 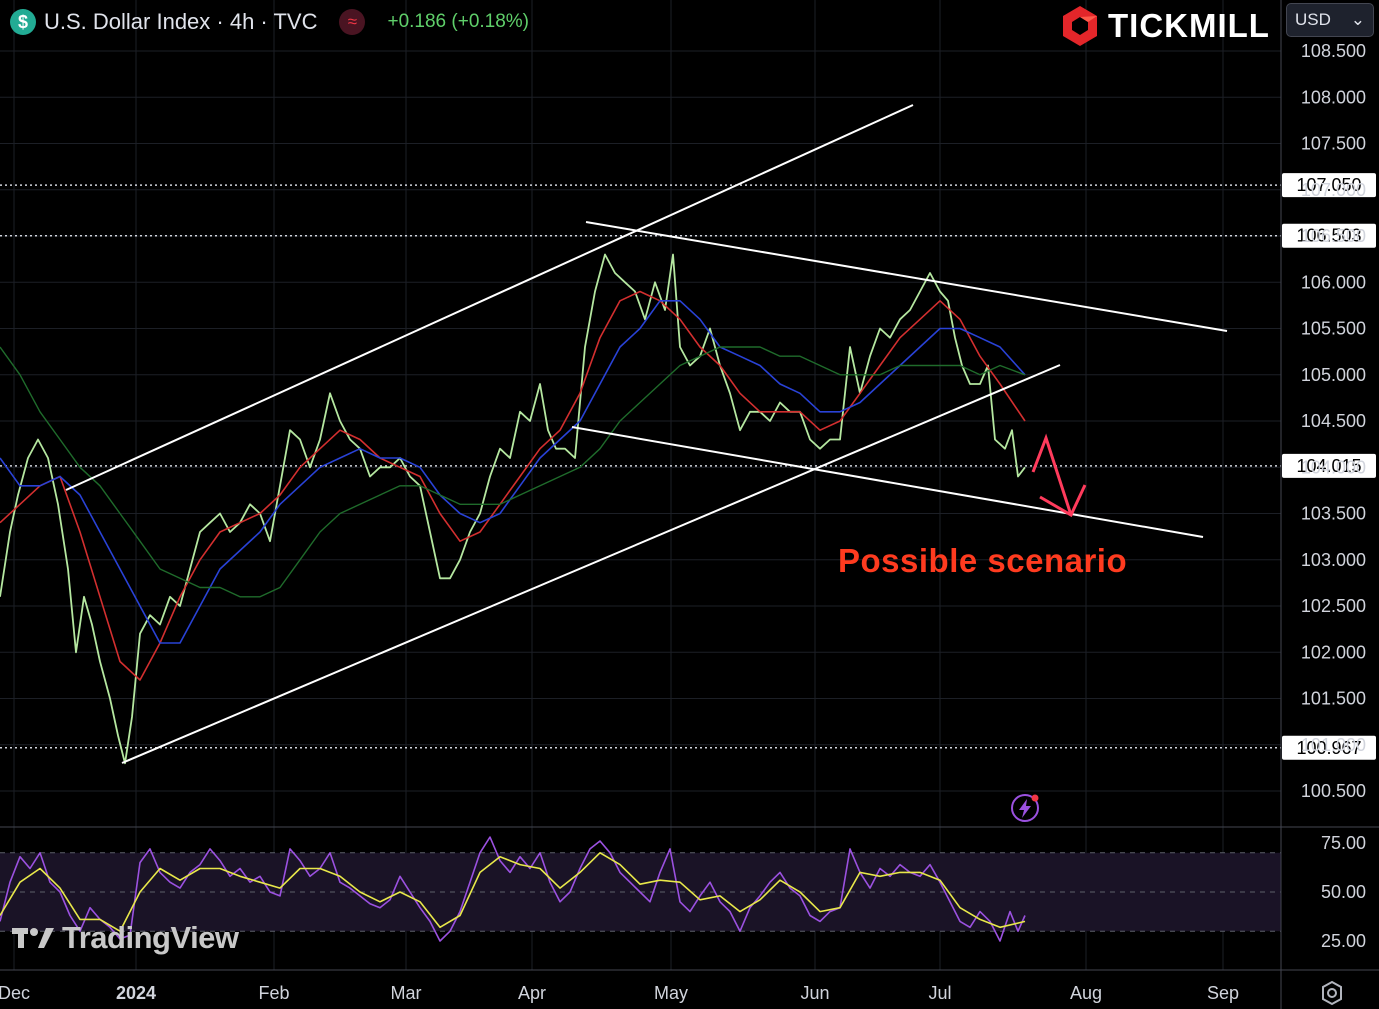 I want to click on y-tick-label: 106.500, so click(x=1333, y=236).